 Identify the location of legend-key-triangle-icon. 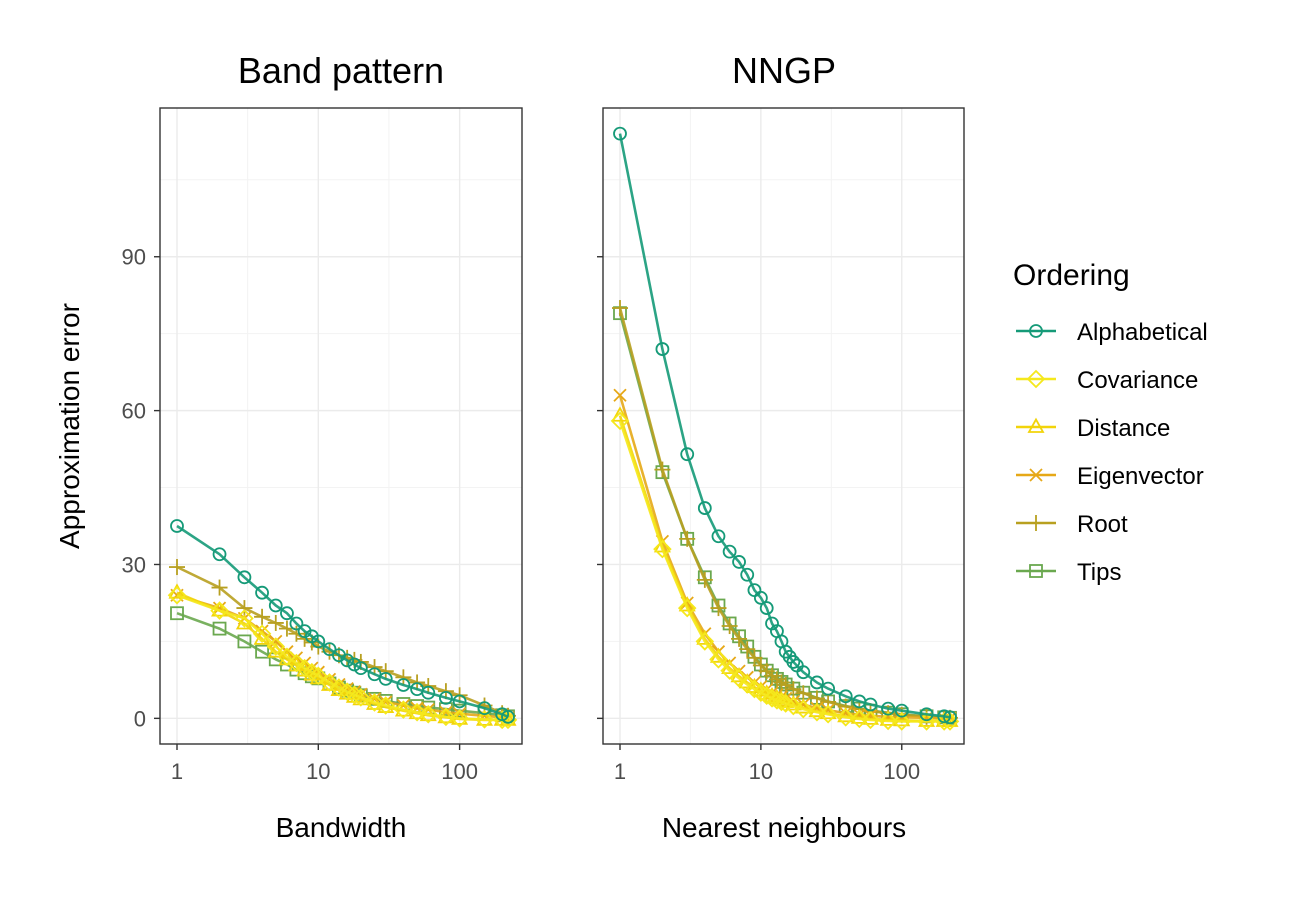
(1036, 425).